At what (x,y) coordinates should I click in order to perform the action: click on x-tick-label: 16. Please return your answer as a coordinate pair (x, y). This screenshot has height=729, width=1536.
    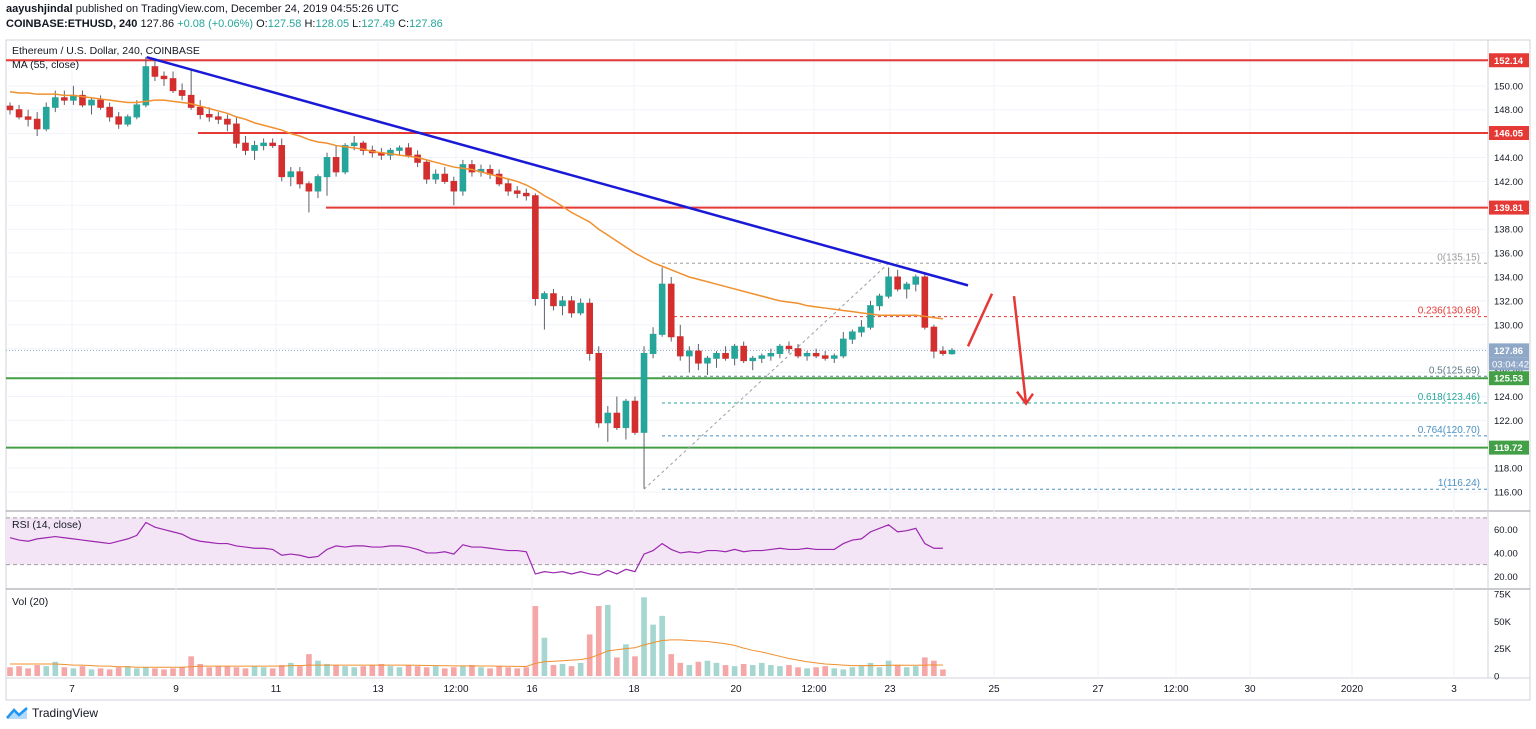
    Looking at the image, I should click on (532, 689).